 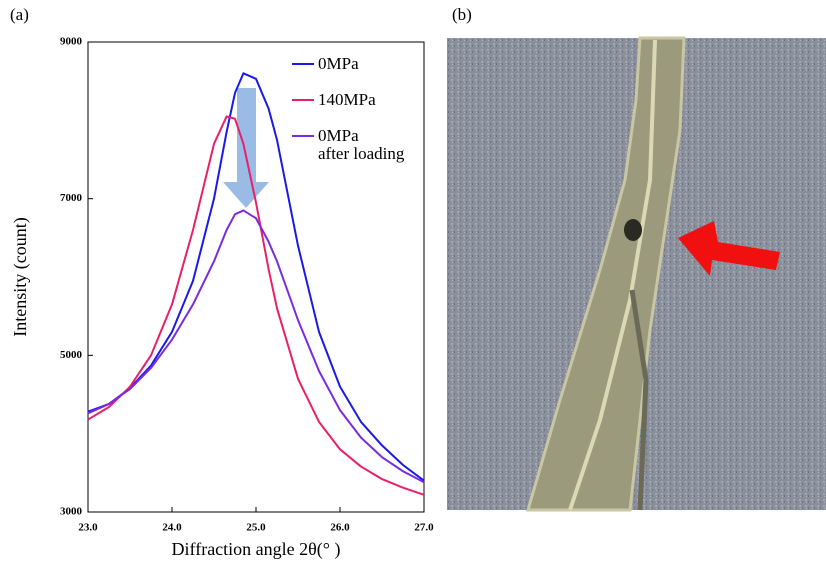 I want to click on x-tick-label: 25.0, so click(x=256, y=528).